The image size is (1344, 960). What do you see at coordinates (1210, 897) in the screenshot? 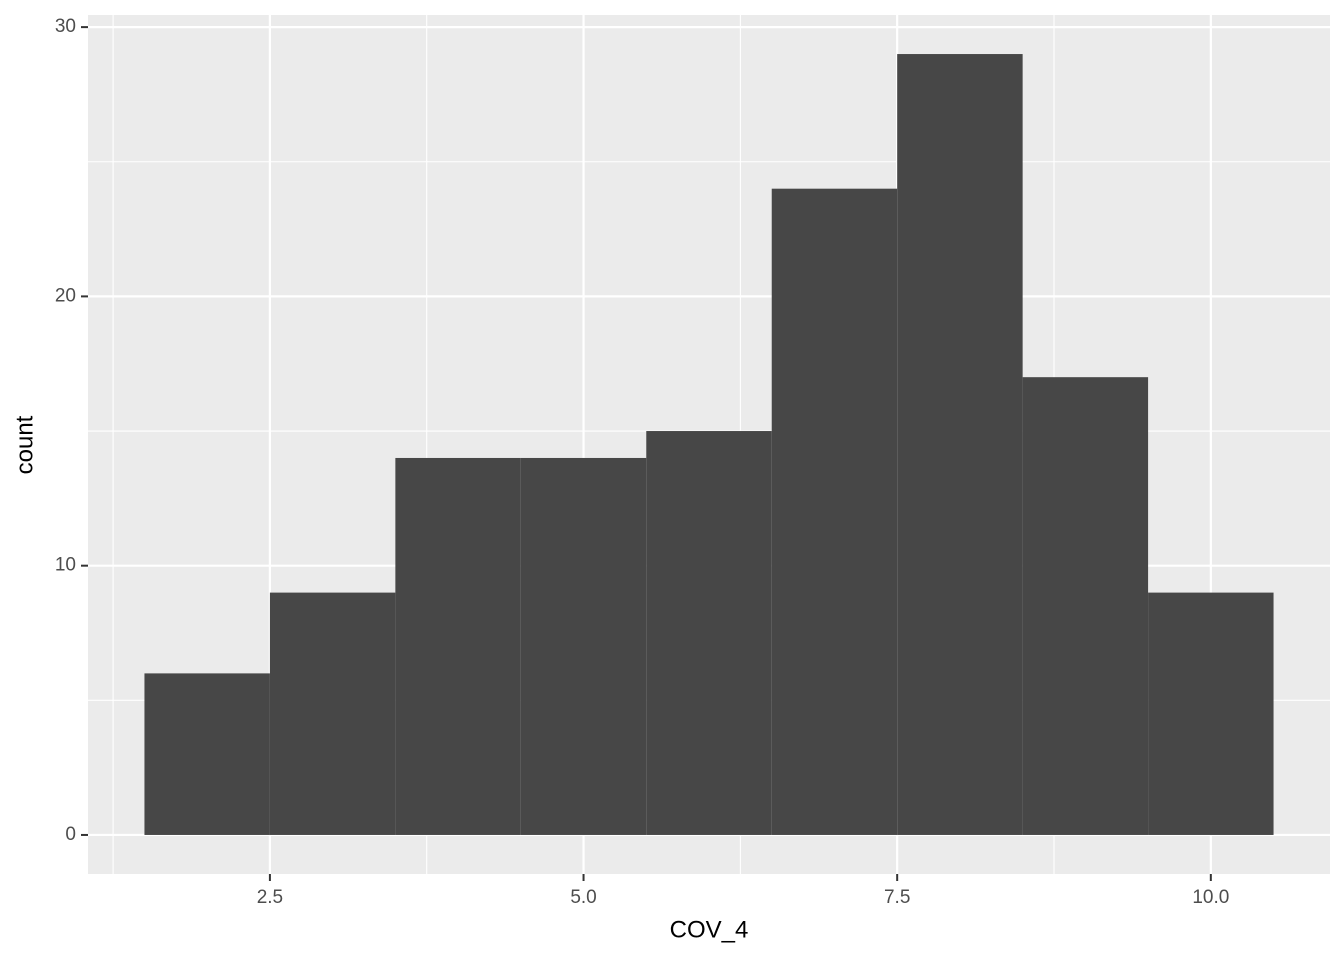
I see `x-tick-label: 10.0` at bounding box center [1210, 897].